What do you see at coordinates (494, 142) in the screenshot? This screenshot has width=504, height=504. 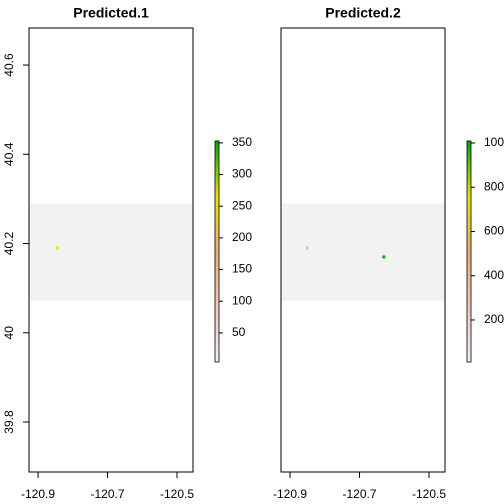 I see `legend-tick-label: 1000` at bounding box center [494, 142].